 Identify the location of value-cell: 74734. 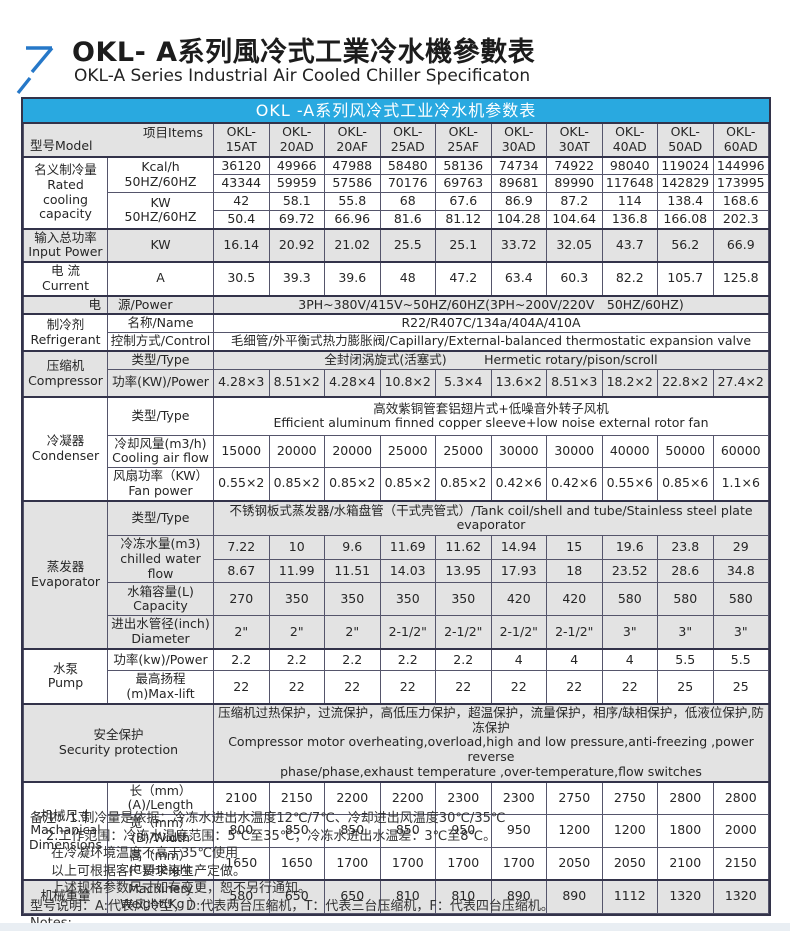
(518, 165).